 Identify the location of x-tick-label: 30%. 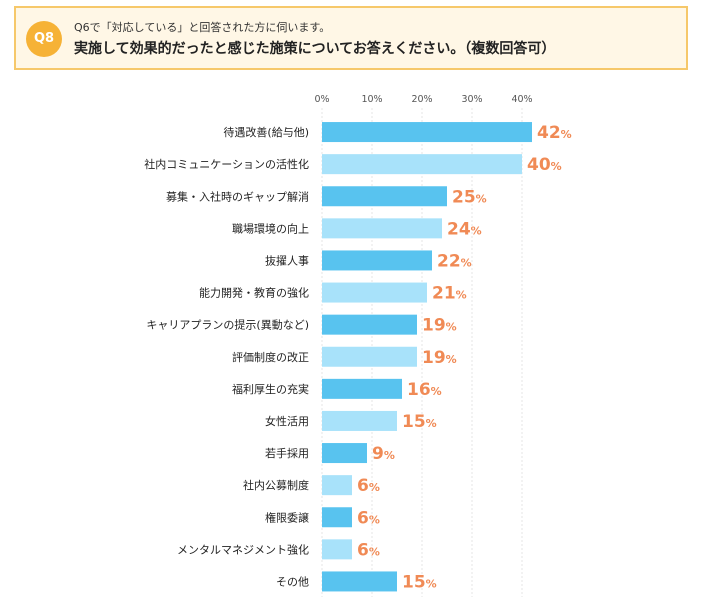
(471, 99).